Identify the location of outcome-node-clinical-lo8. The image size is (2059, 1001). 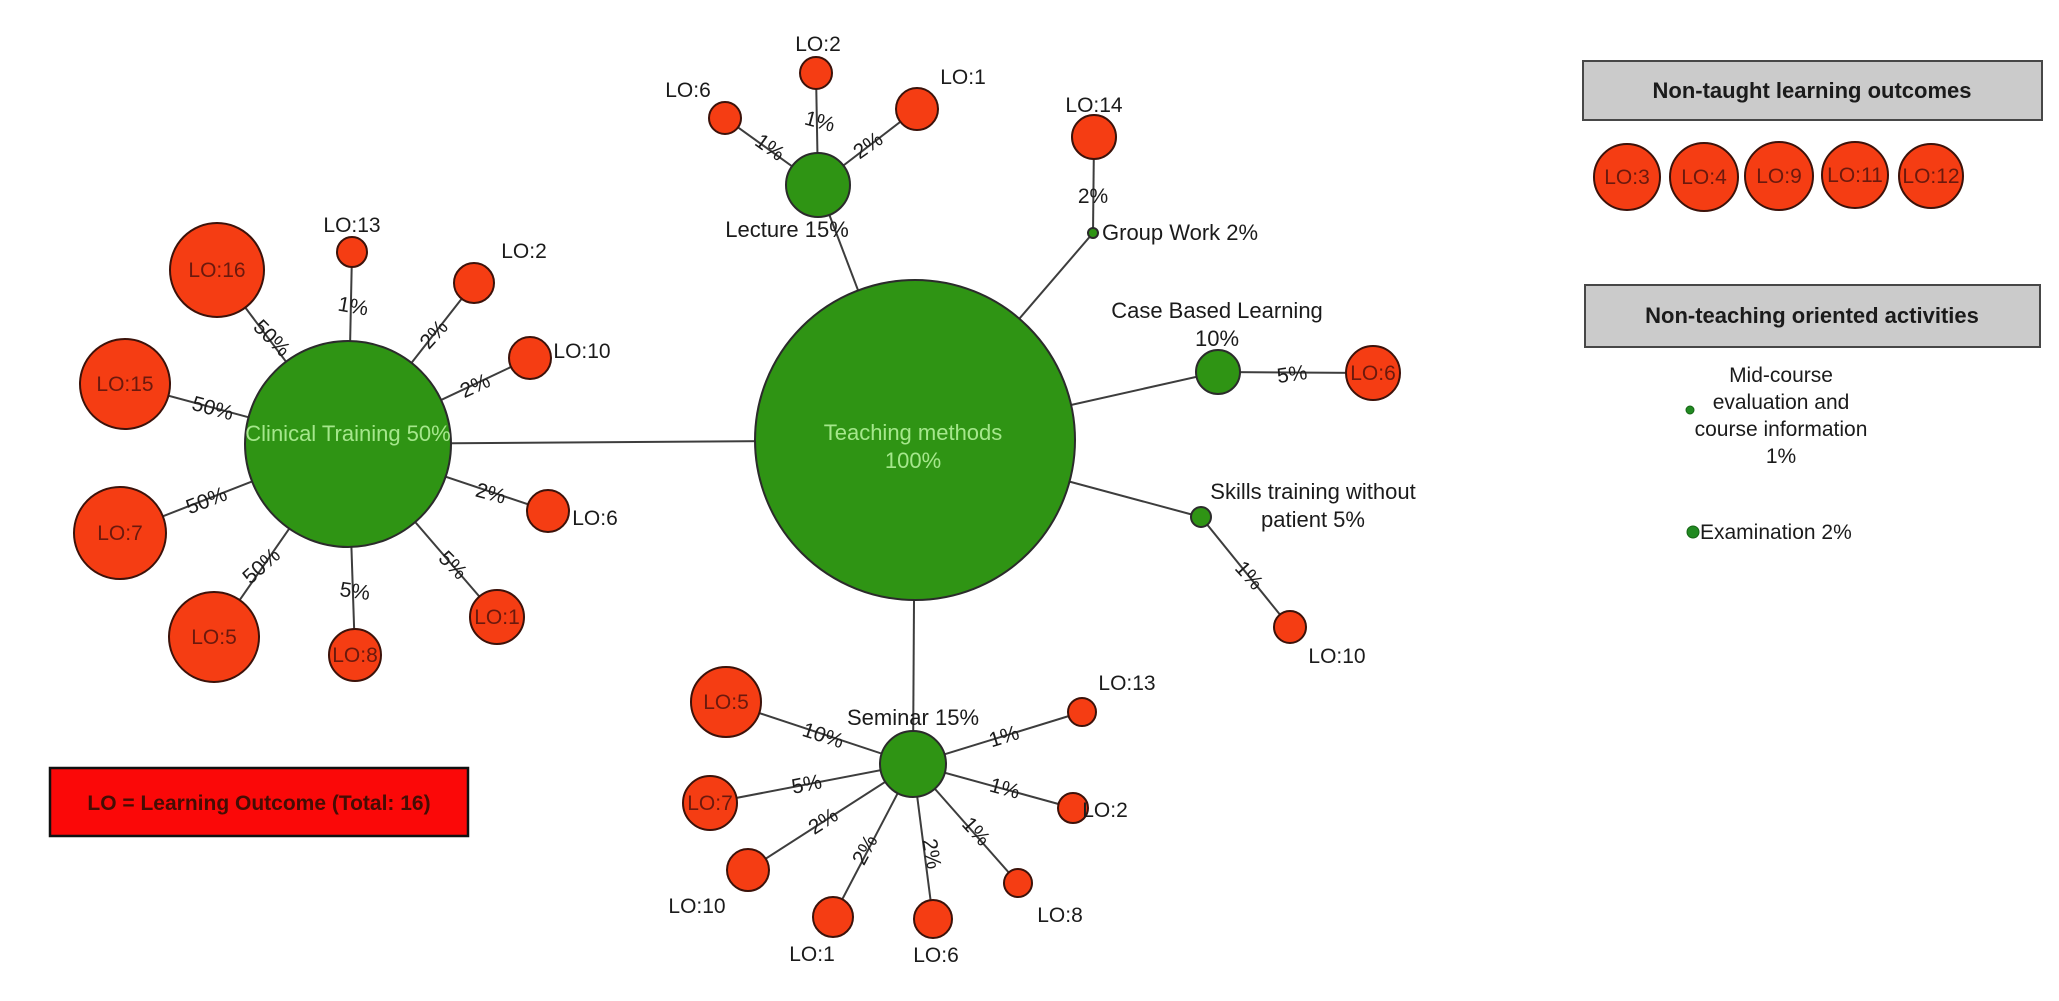
(355, 655).